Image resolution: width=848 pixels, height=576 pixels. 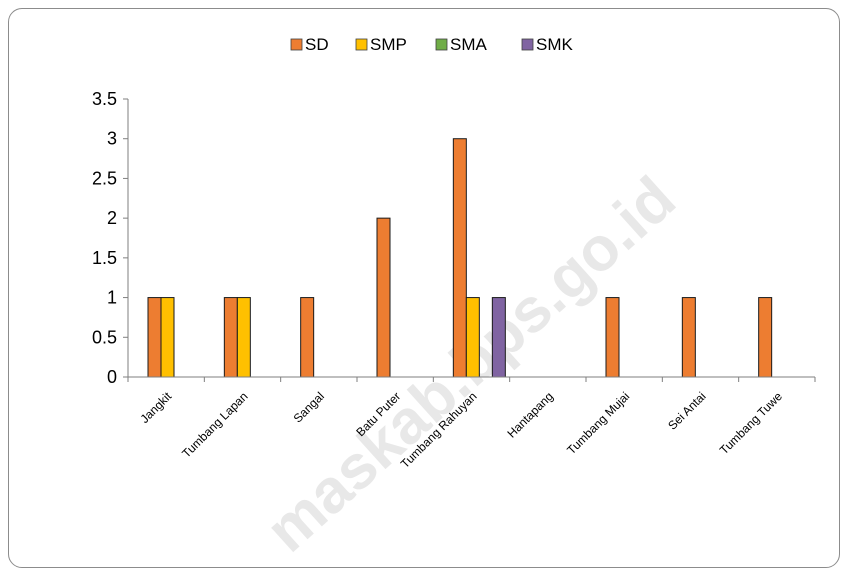 What do you see at coordinates (112, 218) in the screenshot?
I see `y-tick-label: 2` at bounding box center [112, 218].